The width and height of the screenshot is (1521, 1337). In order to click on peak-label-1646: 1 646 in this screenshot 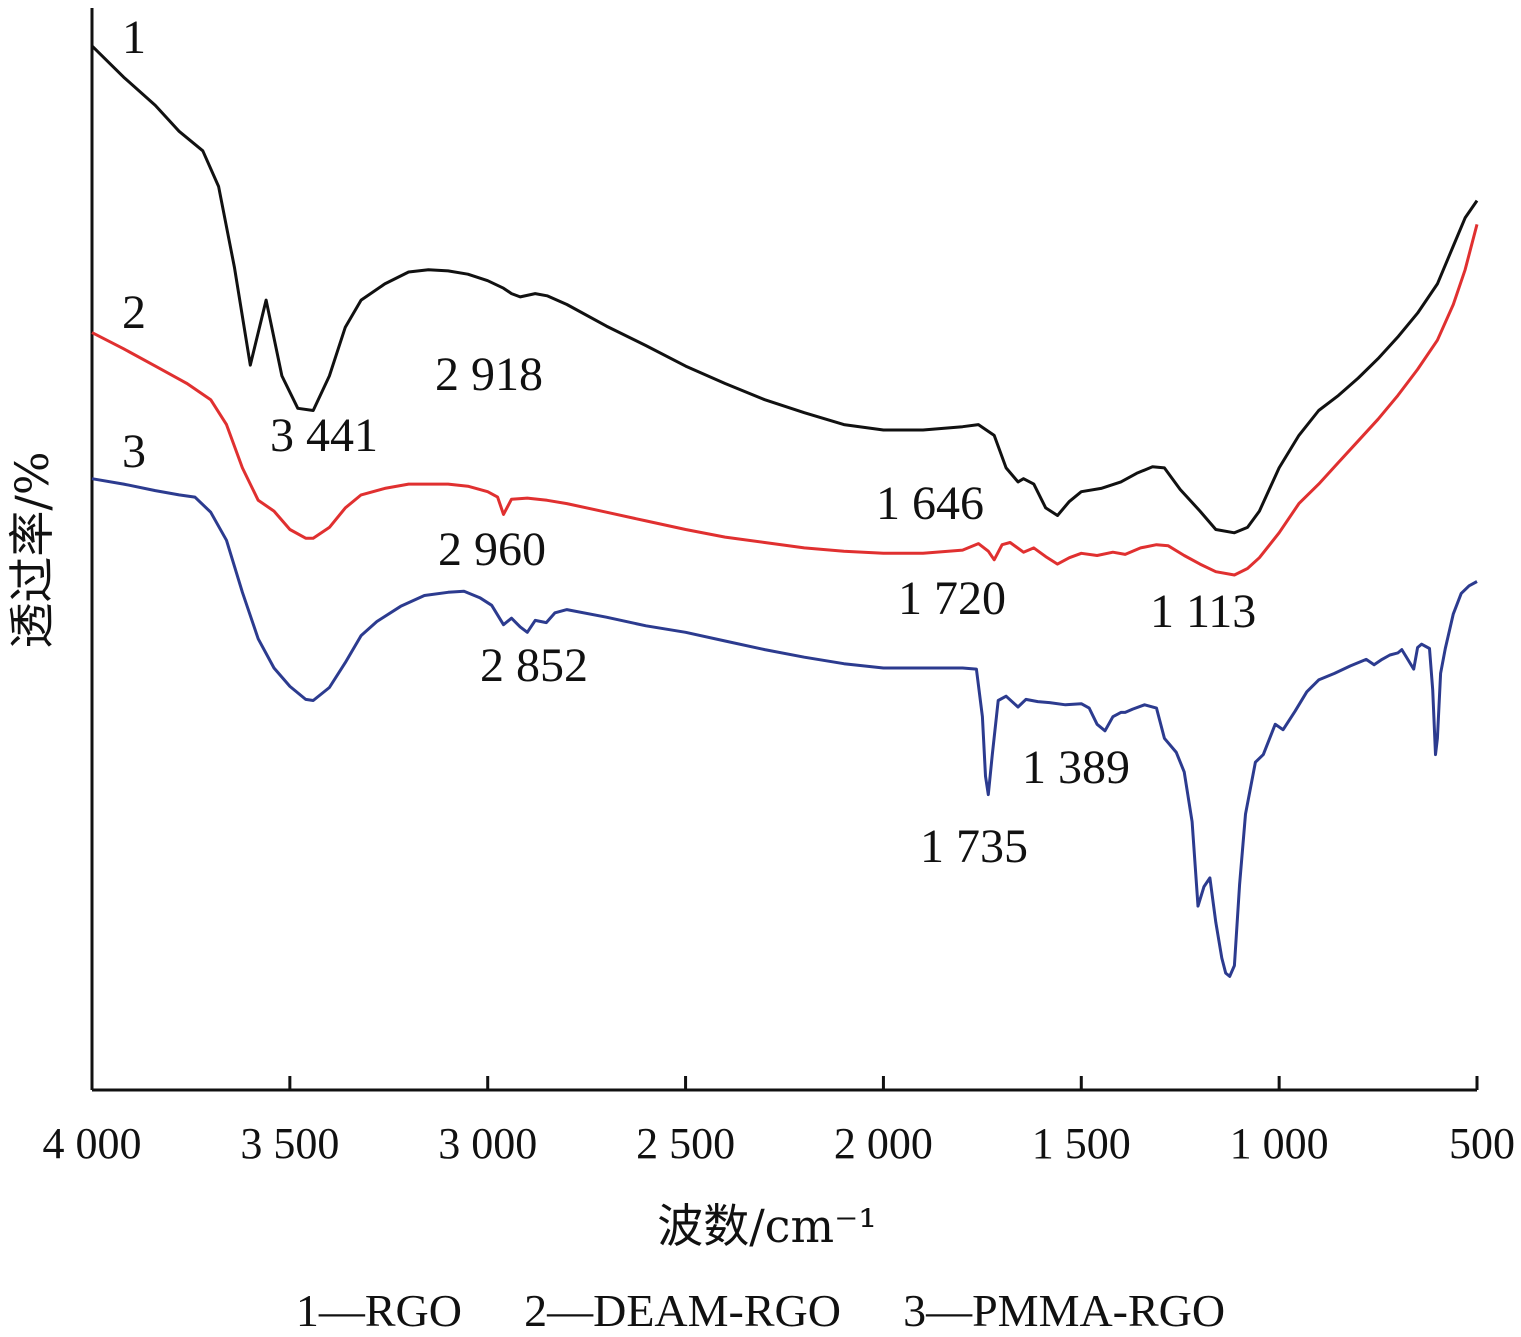, I will do `click(930, 503)`.